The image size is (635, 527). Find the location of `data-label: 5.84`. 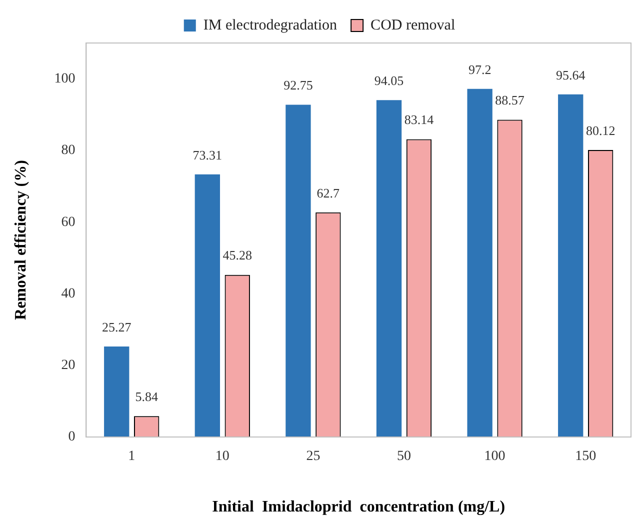

data-label: 5.84 is located at coordinates (146, 396).